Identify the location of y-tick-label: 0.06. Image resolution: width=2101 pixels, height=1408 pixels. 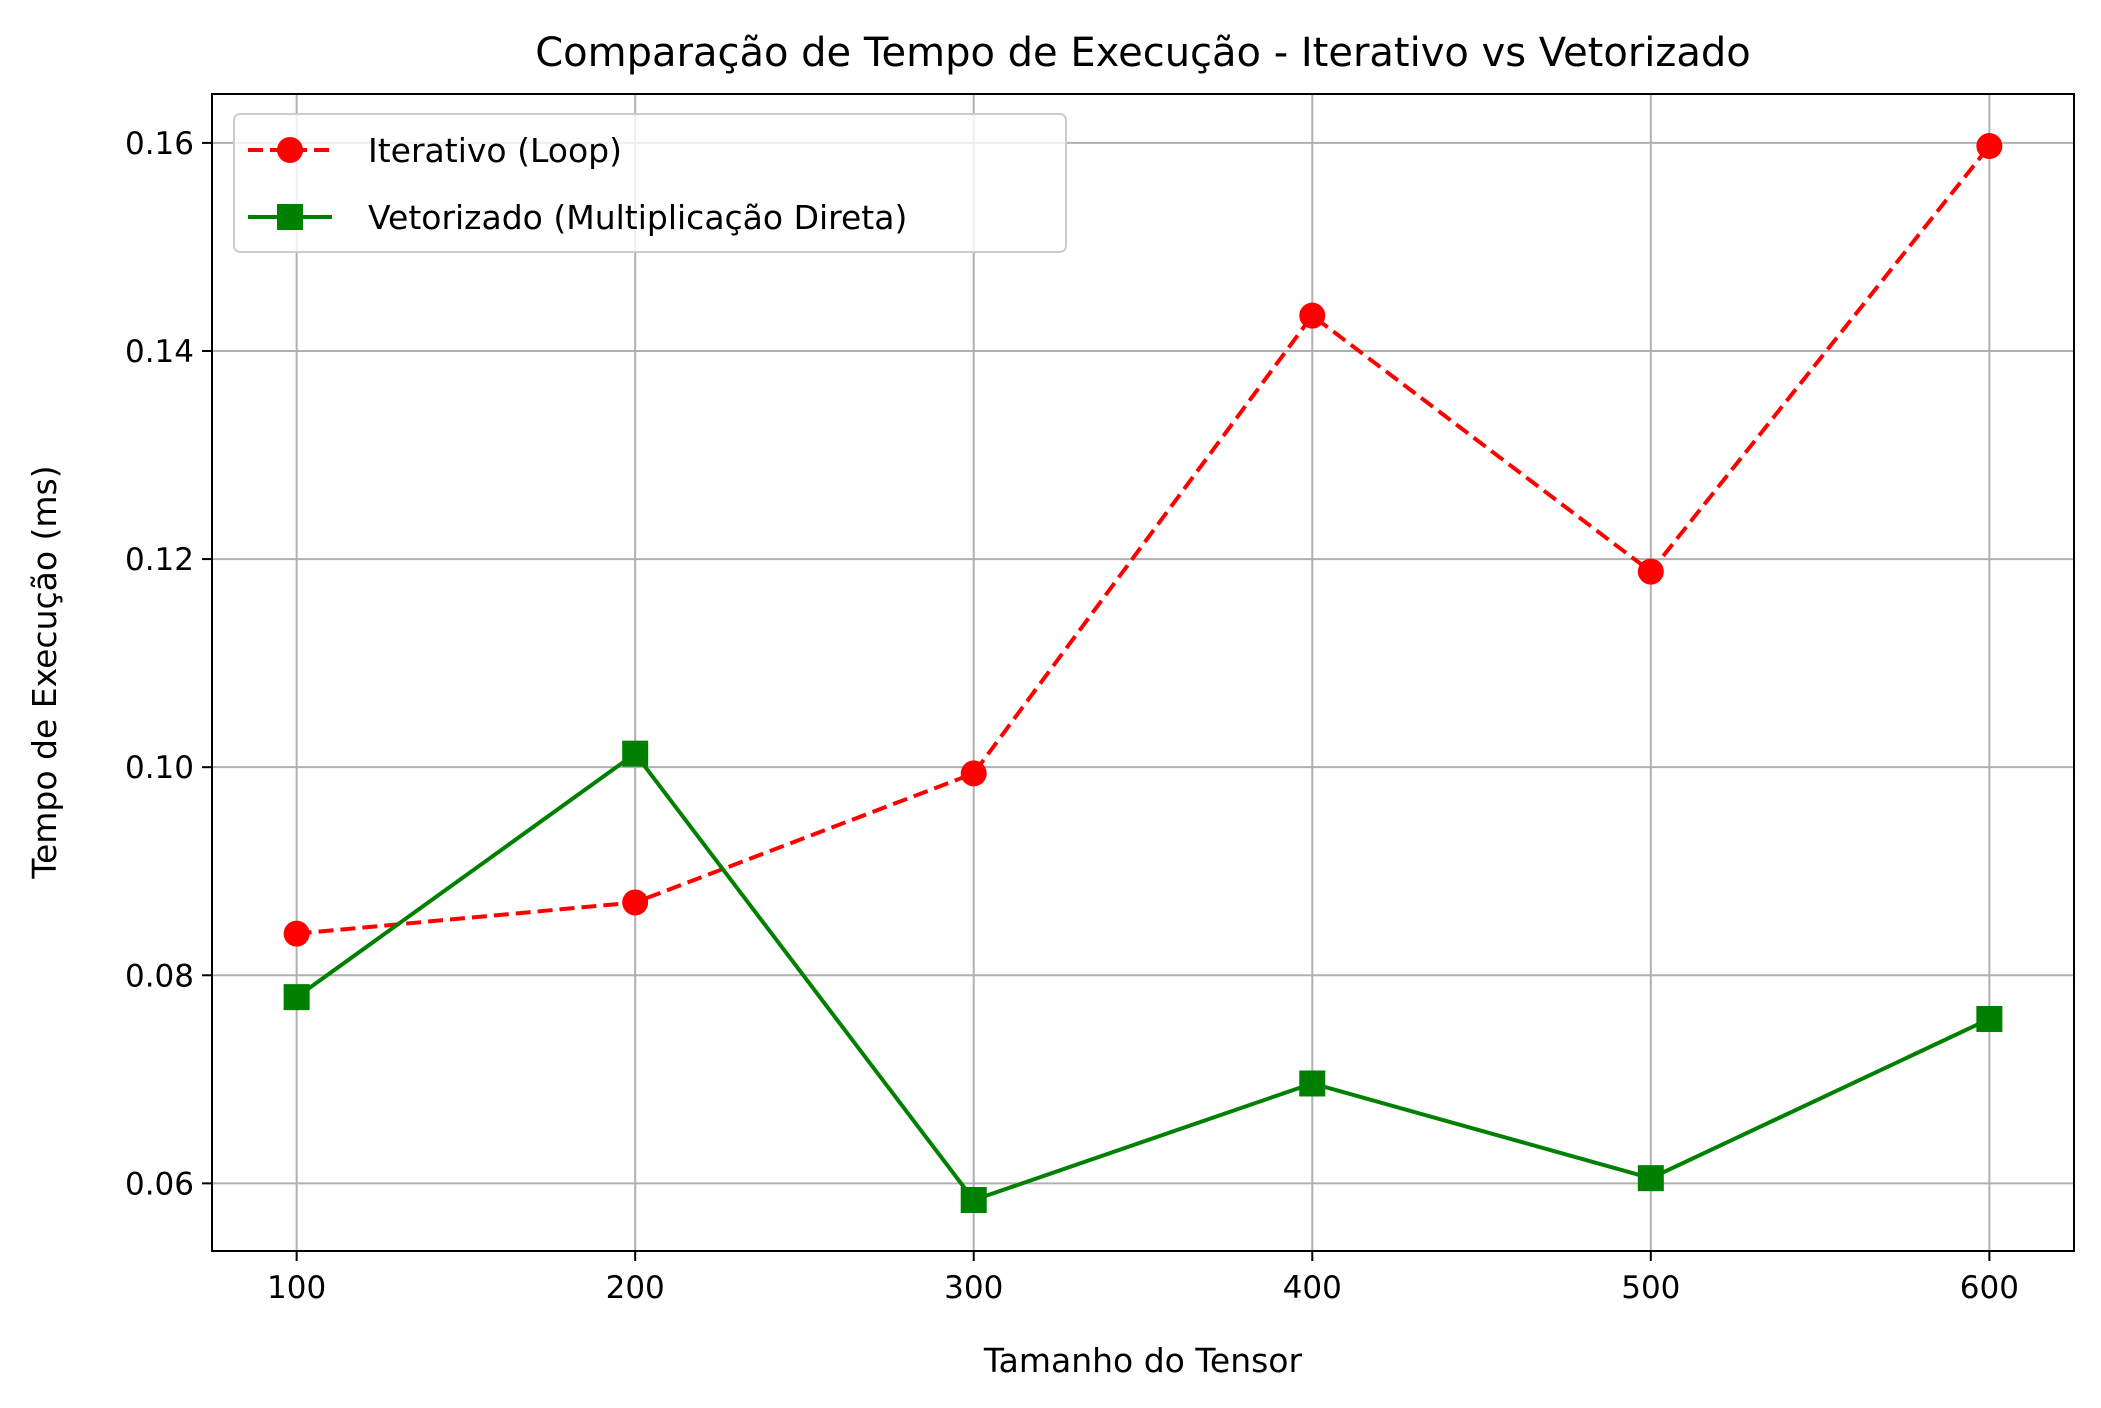
(159, 1184).